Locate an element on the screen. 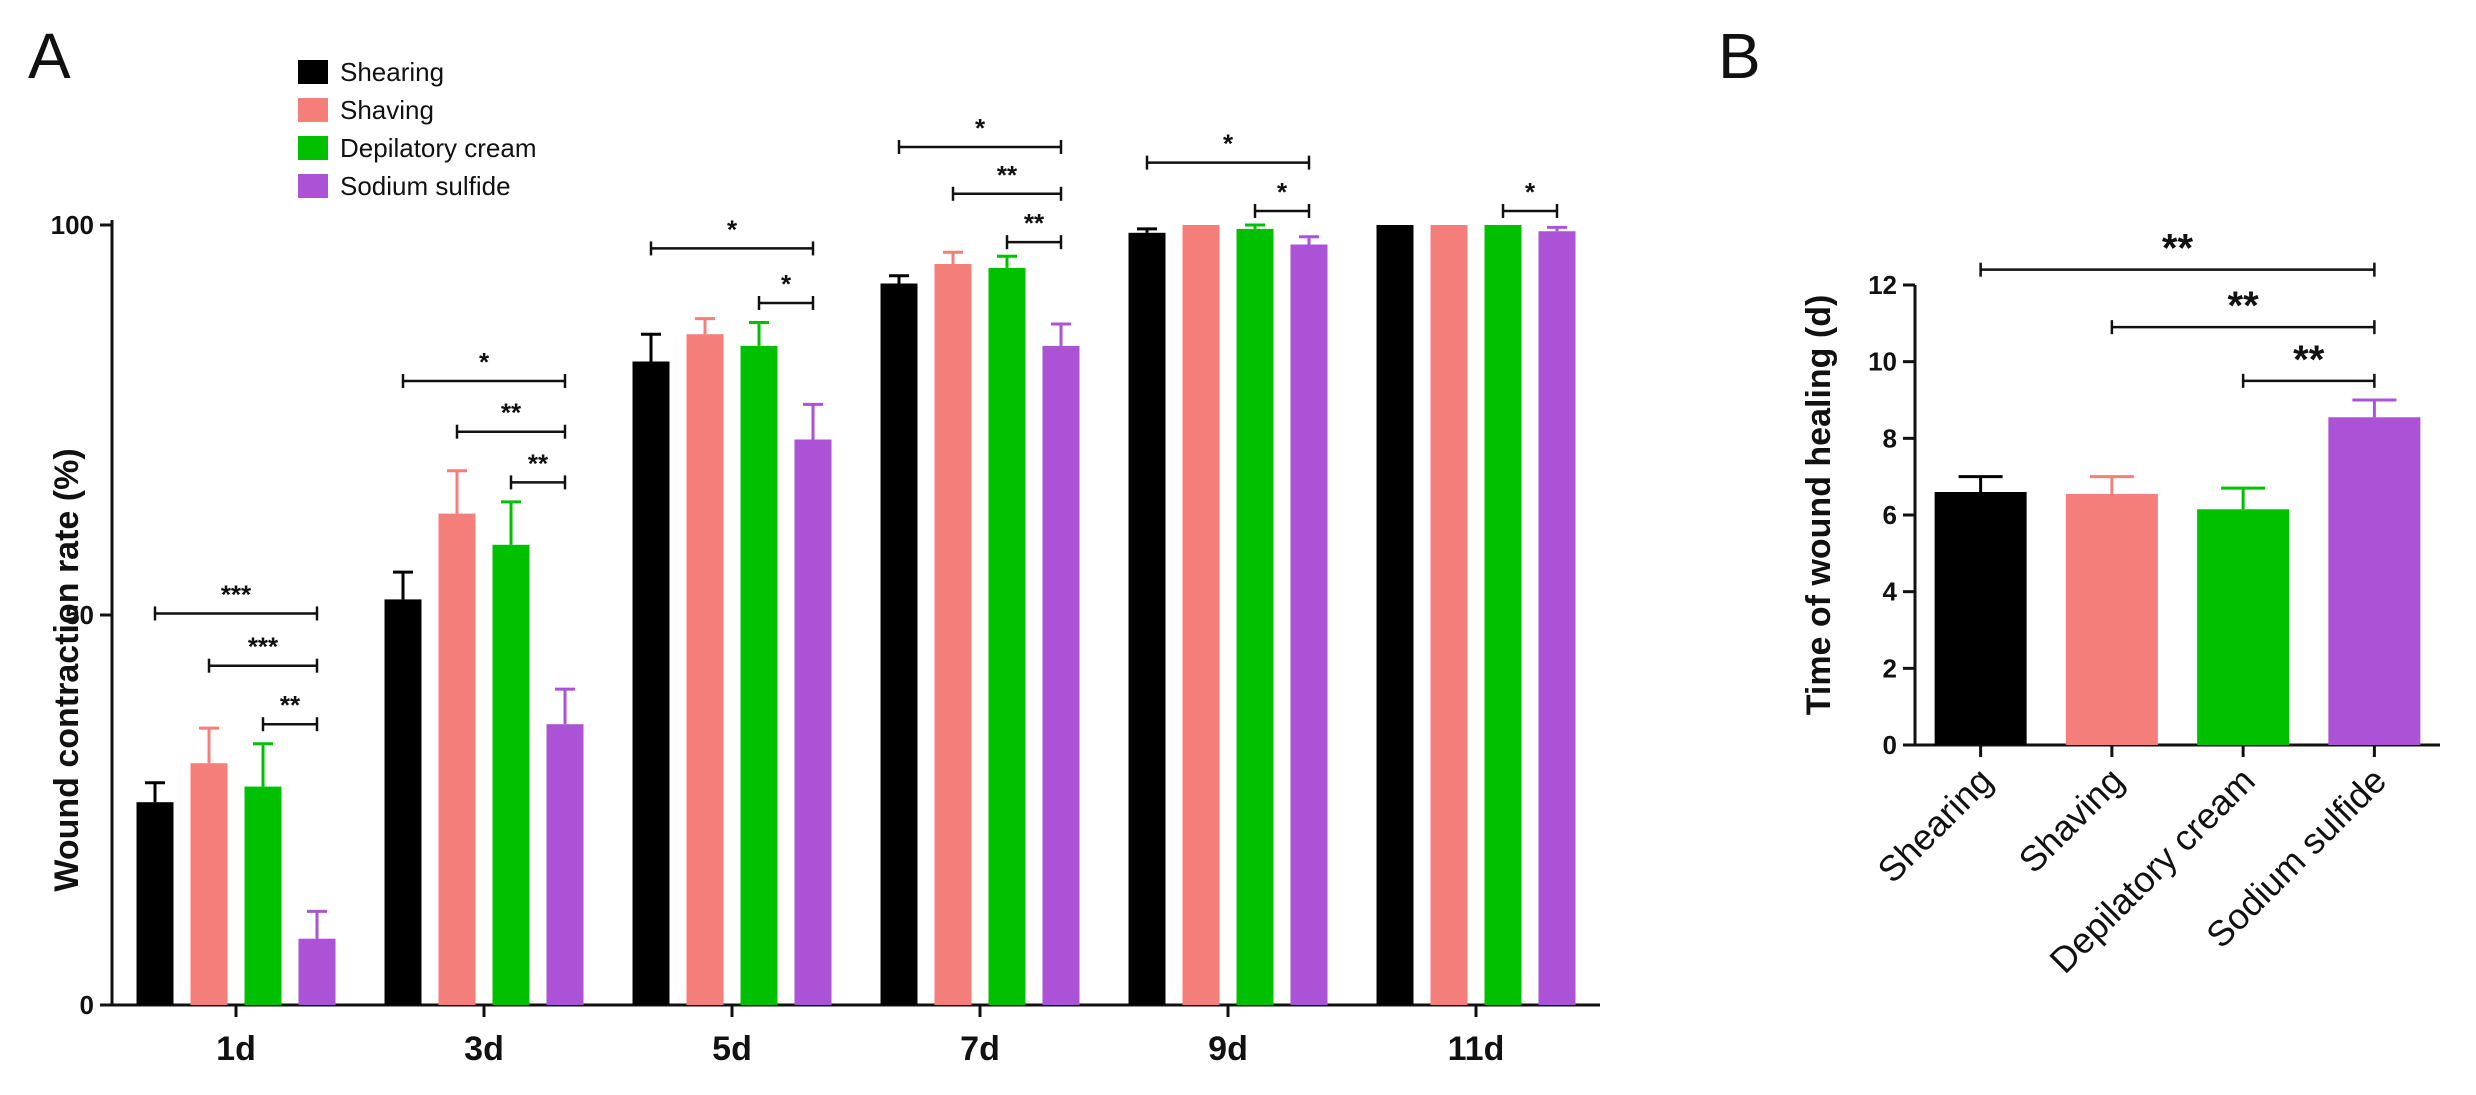 This screenshot has width=2476, height=1095. bar-depilatory-cream-3d is located at coordinates (511, 774).